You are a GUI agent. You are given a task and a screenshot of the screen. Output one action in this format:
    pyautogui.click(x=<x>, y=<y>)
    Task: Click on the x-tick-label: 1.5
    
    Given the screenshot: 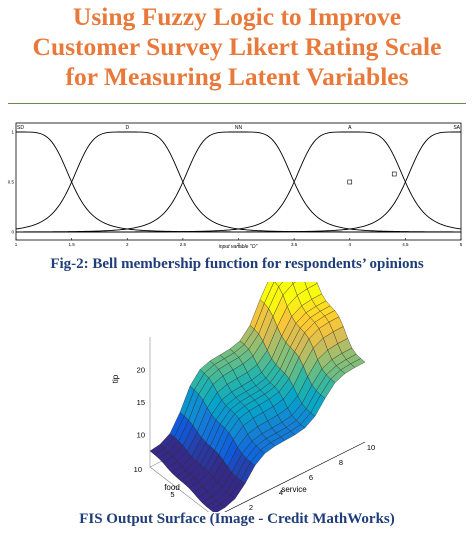 What is the action you would take?
    pyautogui.click(x=71, y=244)
    